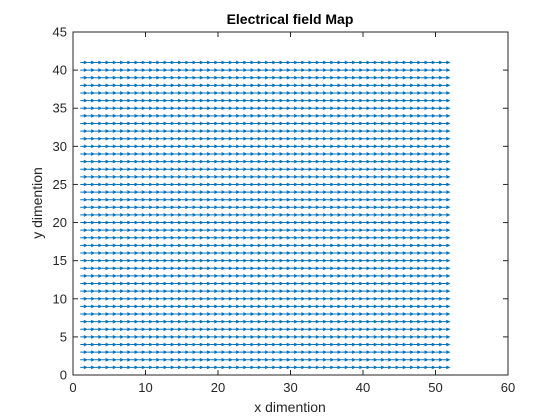 The height and width of the screenshot is (420, 560). I want to click on x-tick-label-60: 60, so click(508, 387).